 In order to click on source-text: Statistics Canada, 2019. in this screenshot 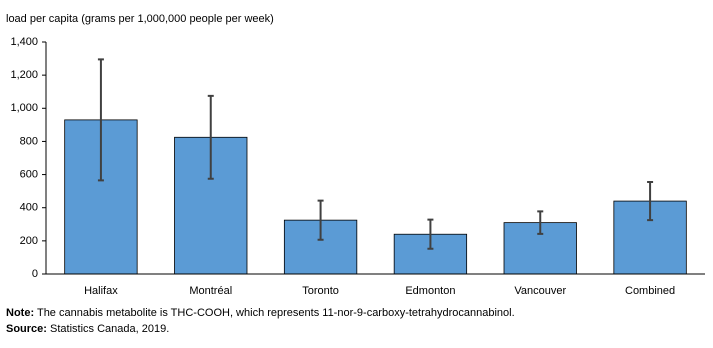, I will do `click(110, 329)`.